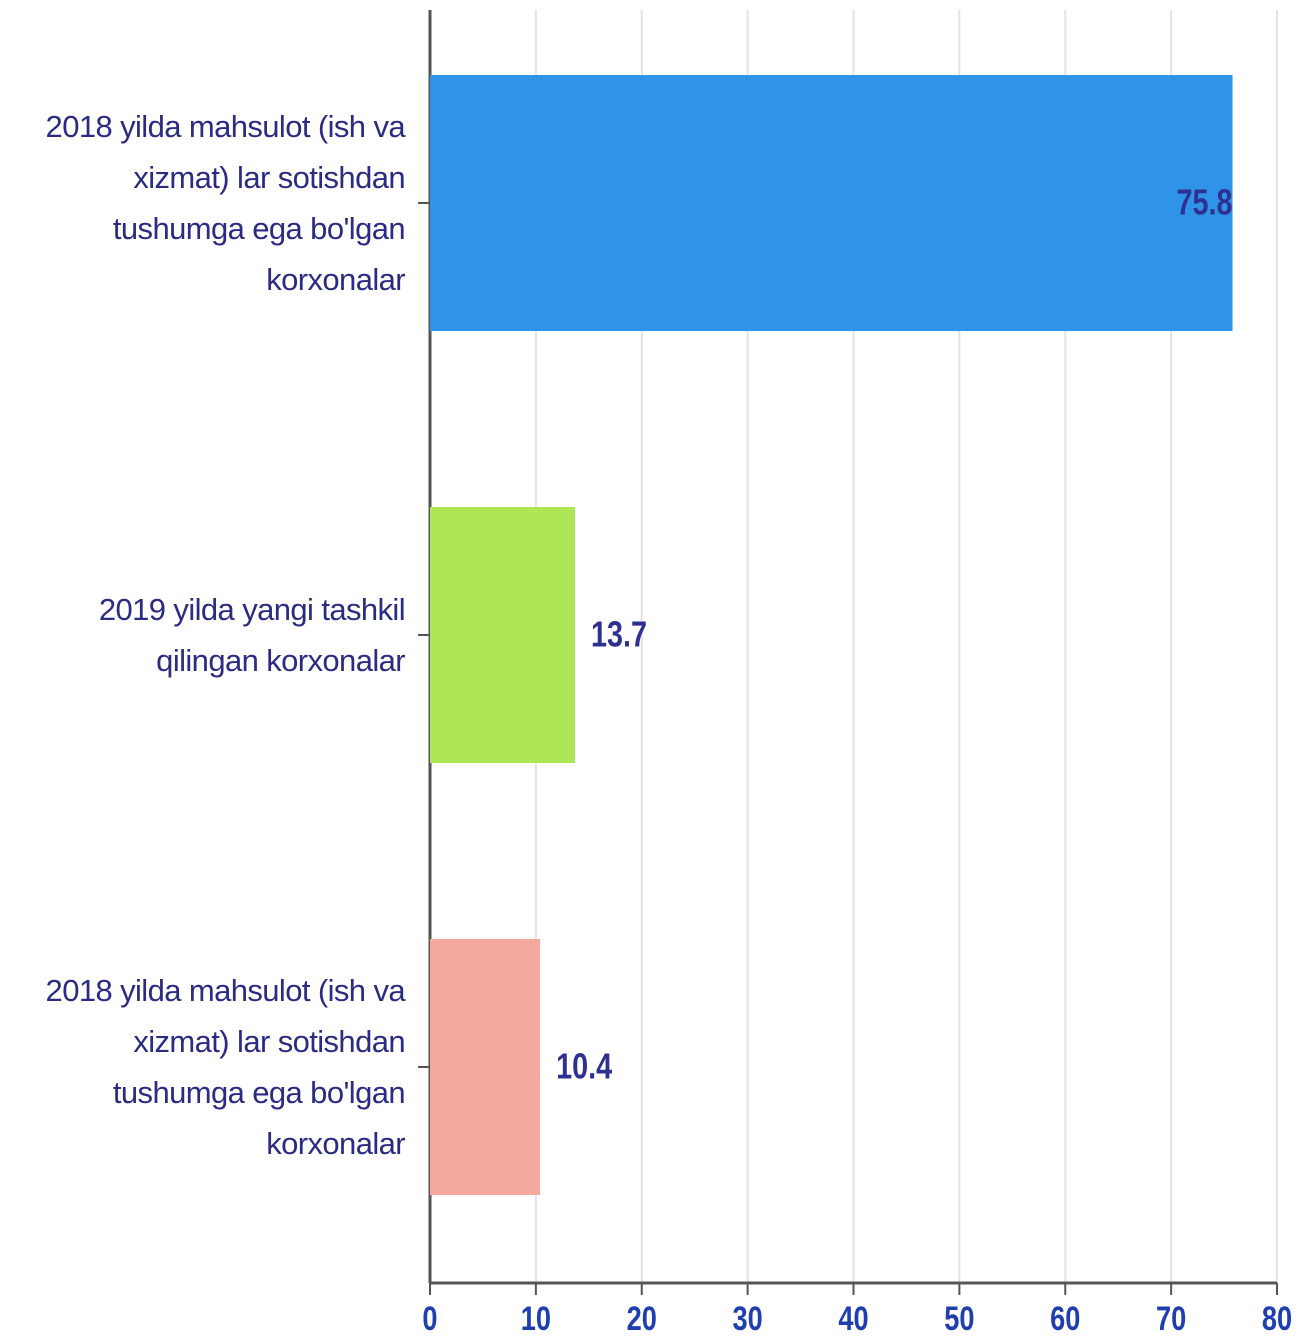 This screenshot has height=1341, width=1298. Describe the element at coordinates (748, 1318) in the screenshot. I see `x-tick-label: 30` at that location.